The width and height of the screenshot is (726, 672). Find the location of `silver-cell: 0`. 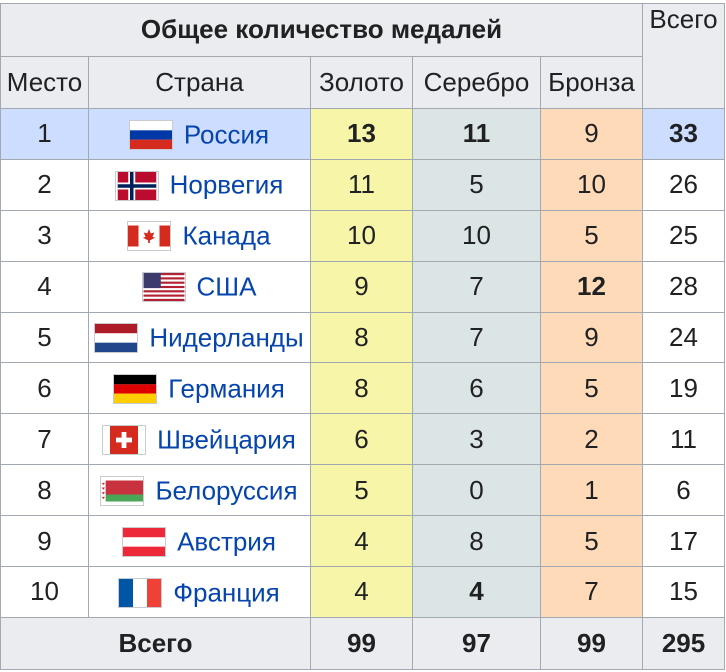

silver-cell: 0 is located at coordinates (476, 490).